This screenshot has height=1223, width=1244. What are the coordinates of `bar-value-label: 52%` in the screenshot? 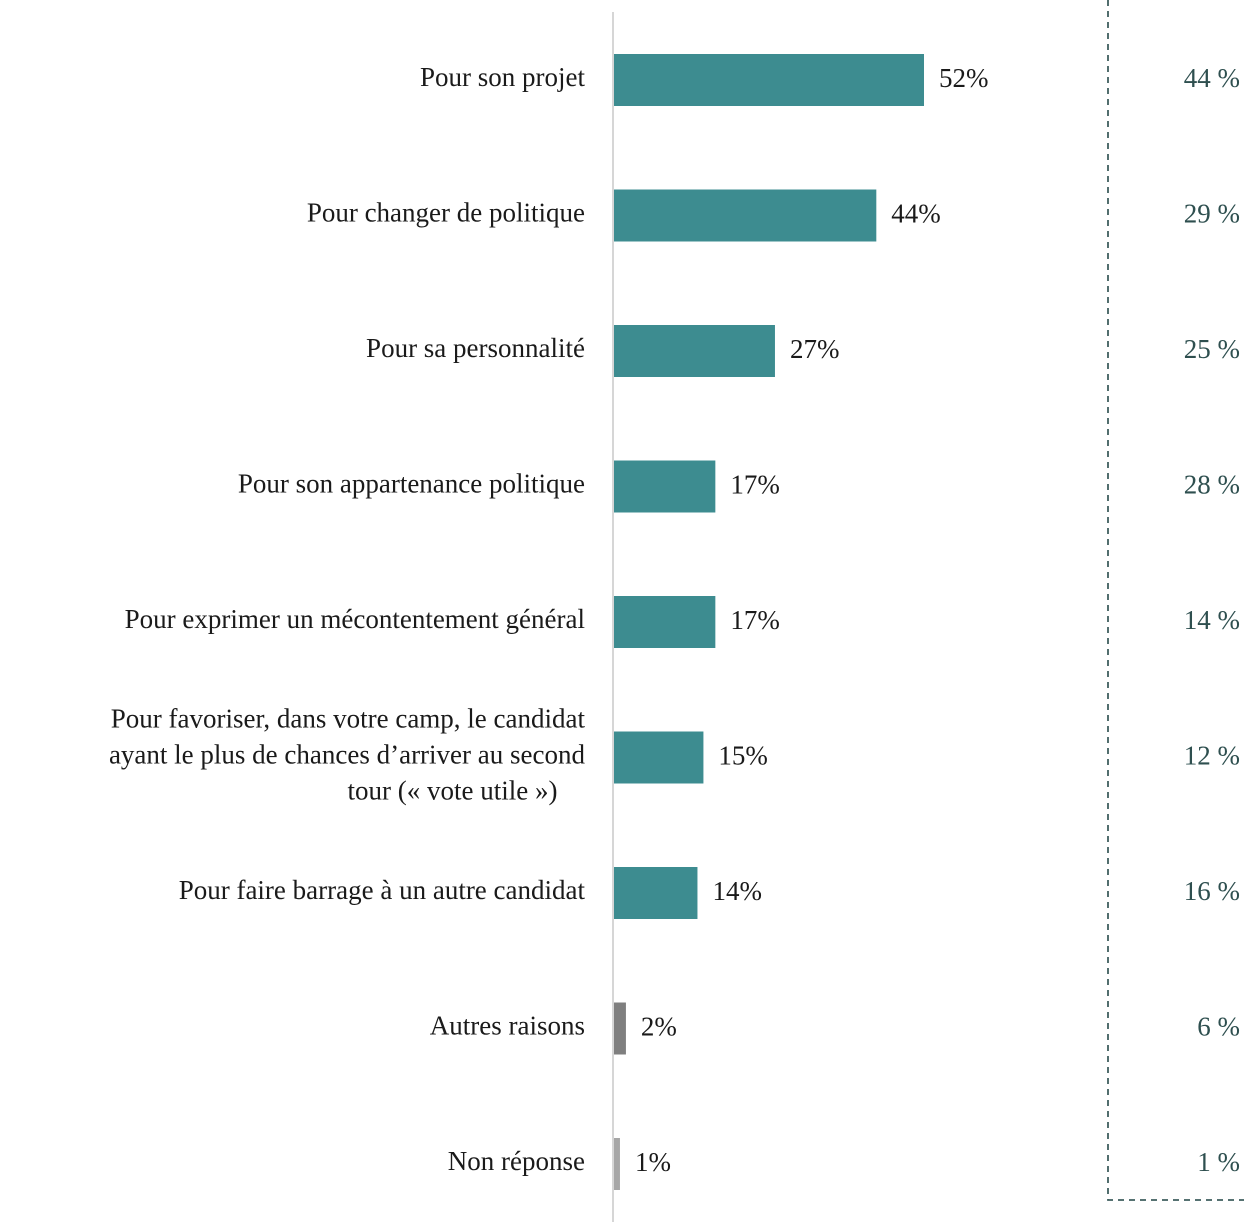 It's located at (964, 78).